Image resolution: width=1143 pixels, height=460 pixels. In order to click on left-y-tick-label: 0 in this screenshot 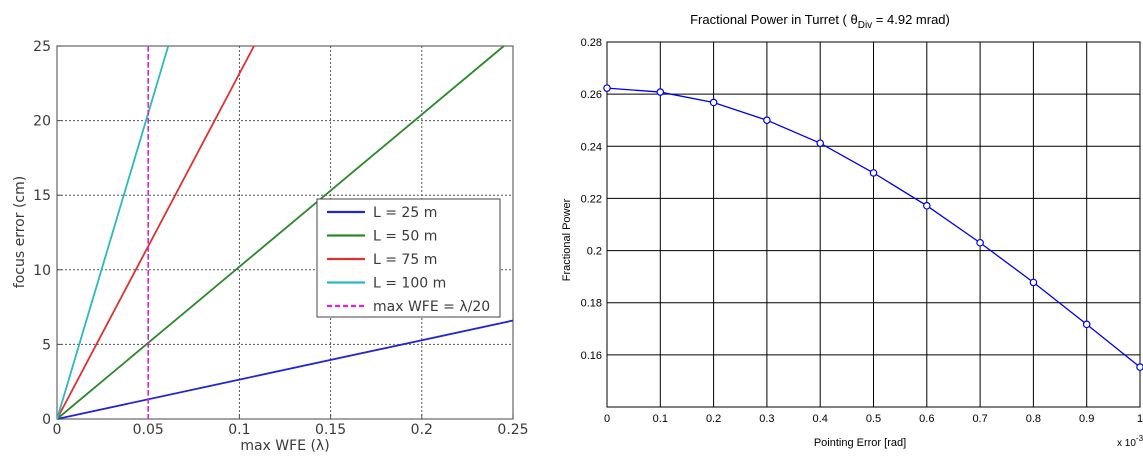, I will do `click(46, 420)`.